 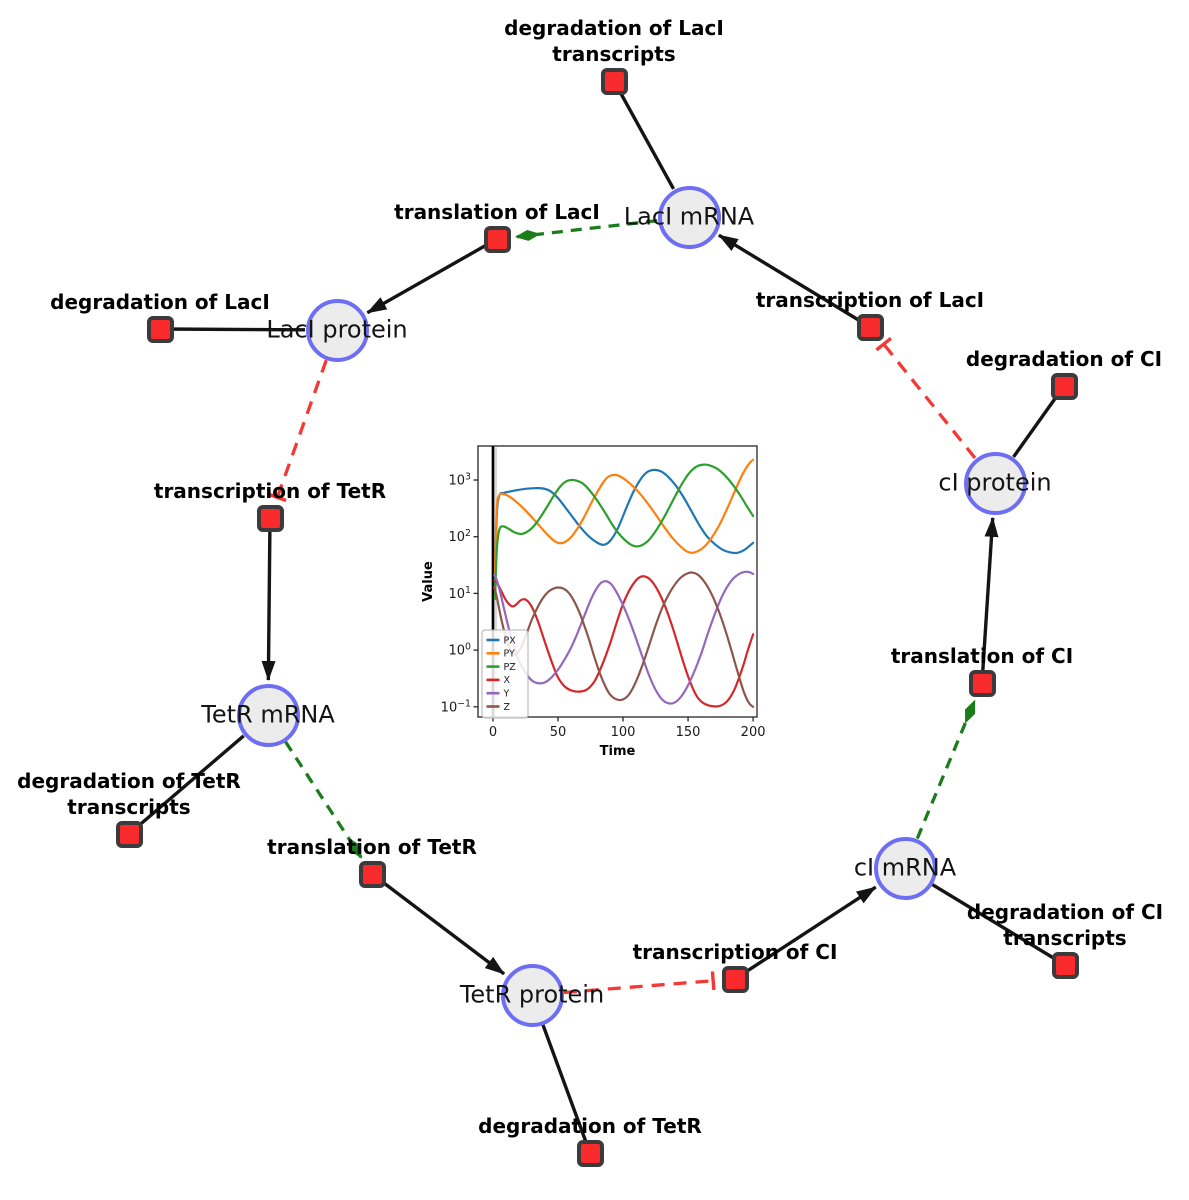 What do you see at coordinates (186, 785) in the screenshot?
I see `edge-consumption-tetR_mRNA-deg_tetR_tr` at bounding box center [186, 785].